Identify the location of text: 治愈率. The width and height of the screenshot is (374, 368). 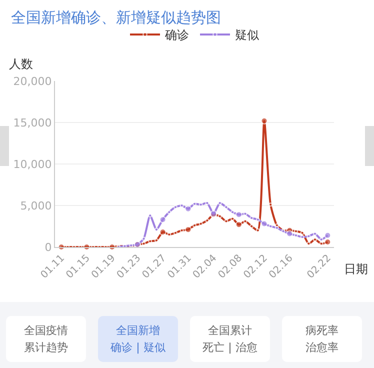
(322, 348).